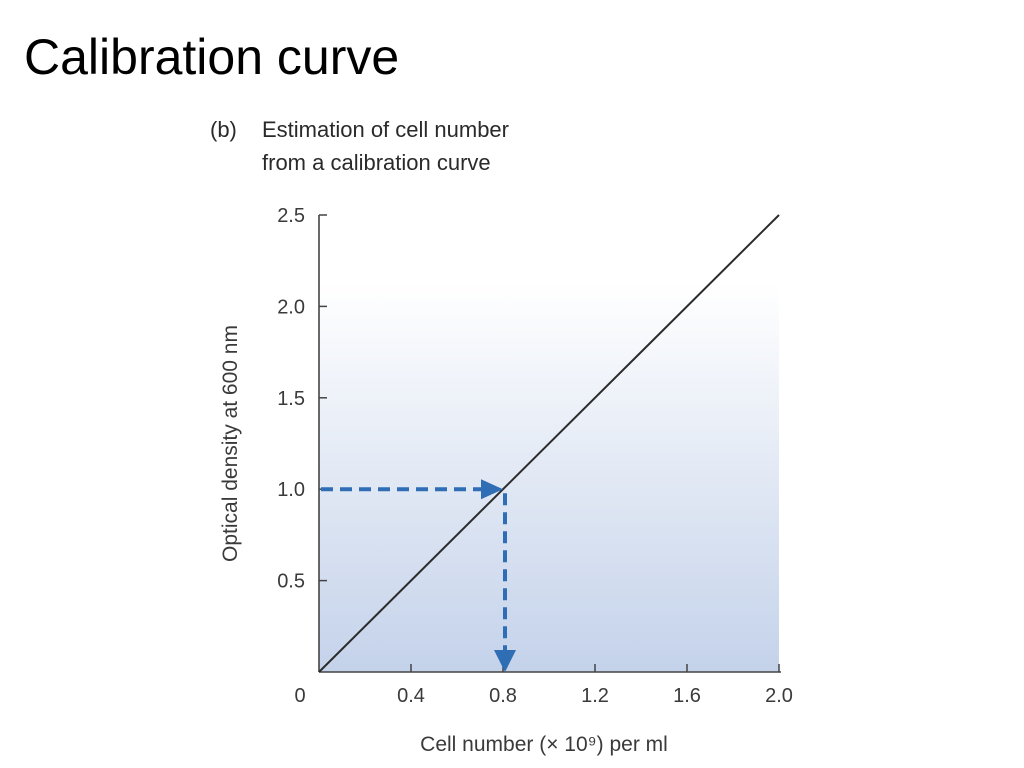  What do you see at coordinates (779, 696) in the screenshot?
I see `x-tick-label: 2.0` at bounding box center [779, 696].